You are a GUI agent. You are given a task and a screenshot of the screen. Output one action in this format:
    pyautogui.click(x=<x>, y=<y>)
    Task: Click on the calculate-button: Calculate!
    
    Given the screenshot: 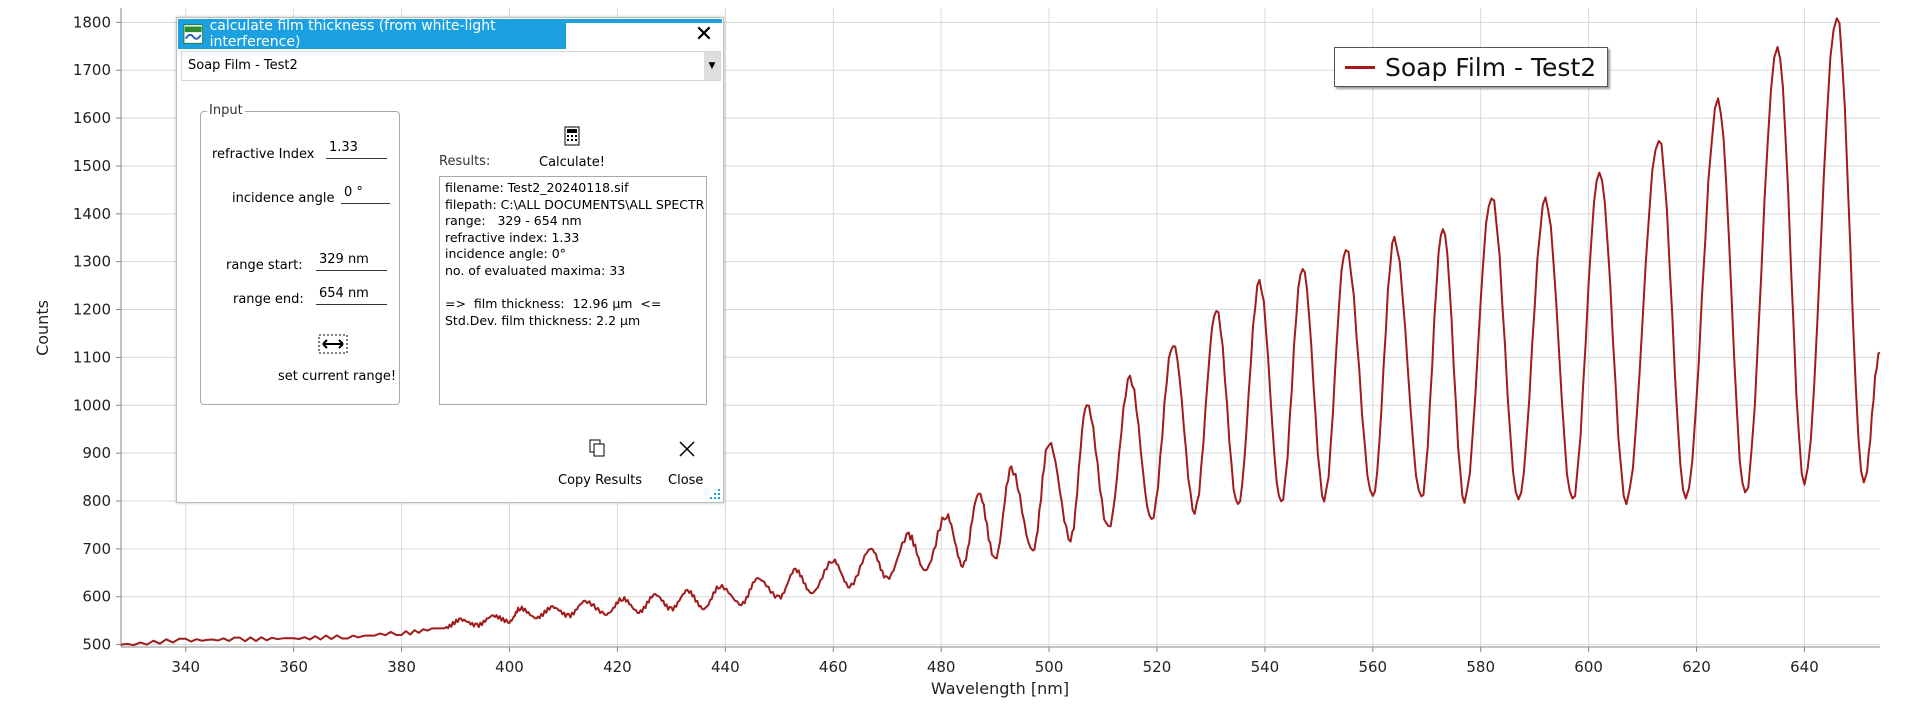 What is the action you would take?
    pyautogui.click(x=572, y=162)
    